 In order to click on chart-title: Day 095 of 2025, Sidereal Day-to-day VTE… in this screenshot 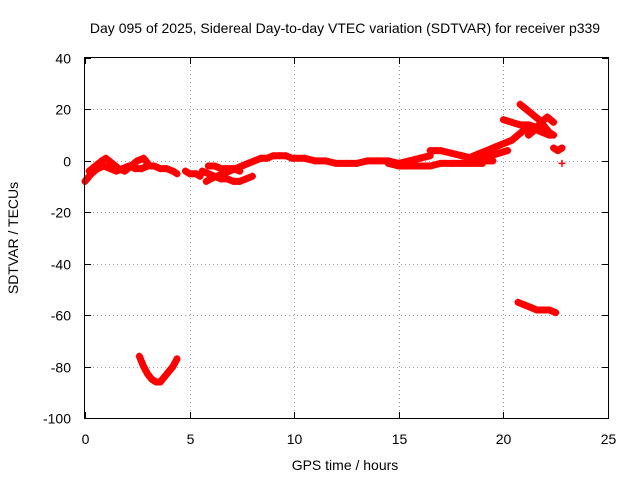, I will do `click(345, 28)`.